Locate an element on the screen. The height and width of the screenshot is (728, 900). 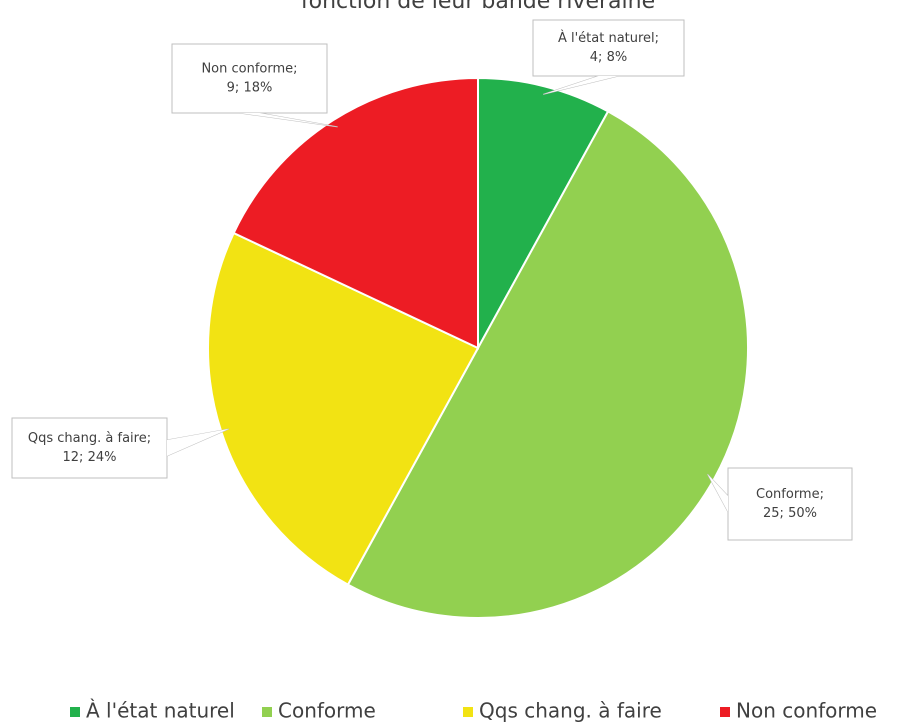
data-label: 12; 24% is located at coordinates (90, 457).